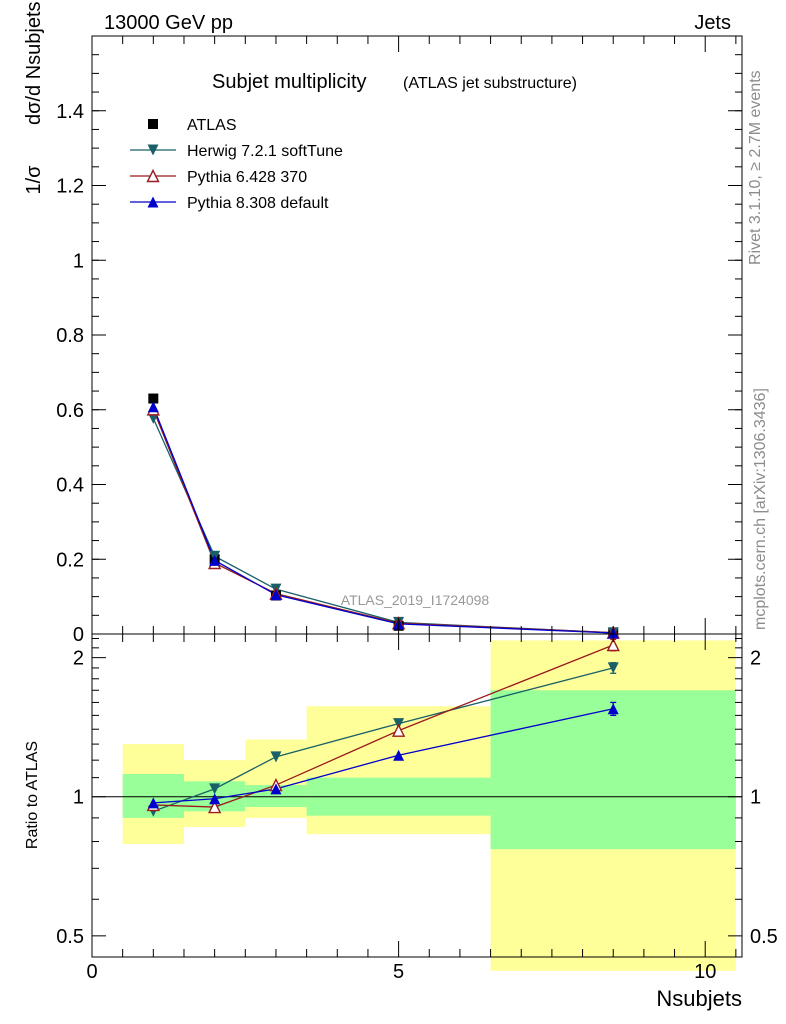 The width and height of the screenshot is (786, 1024). Describe the element at coordinates (78, 659) in the screenshot. I see `ratio-y-tick-label: 2` at that location.